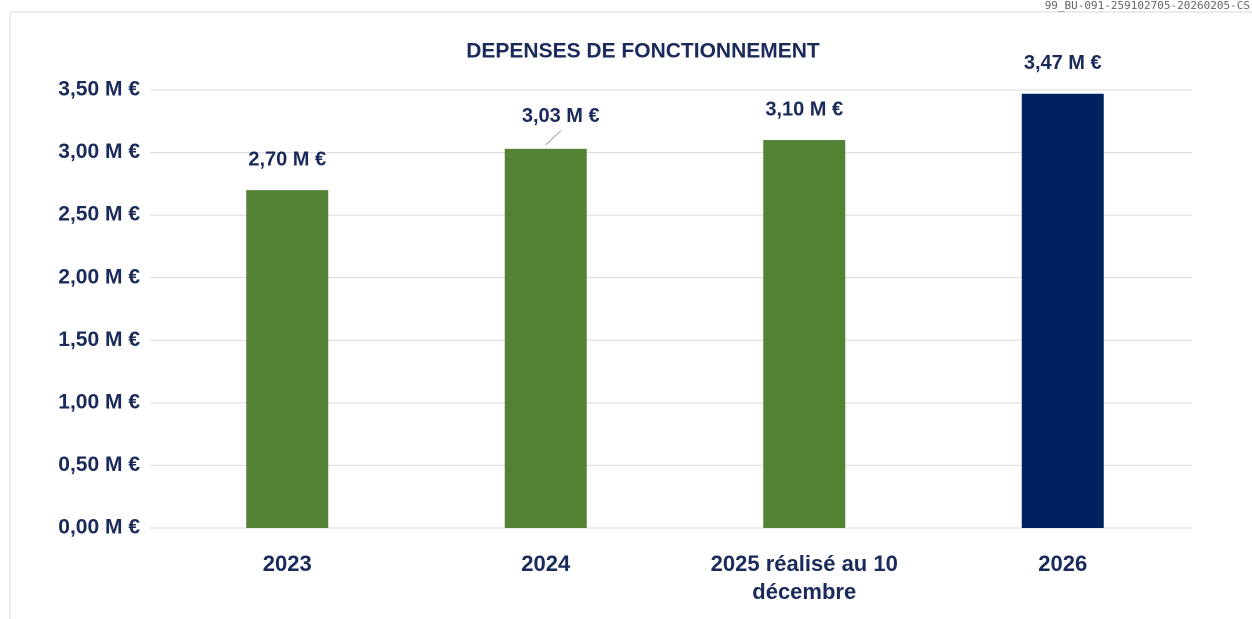  I want to click on y-tick-label: 1,50 M €, so click(99, 339).